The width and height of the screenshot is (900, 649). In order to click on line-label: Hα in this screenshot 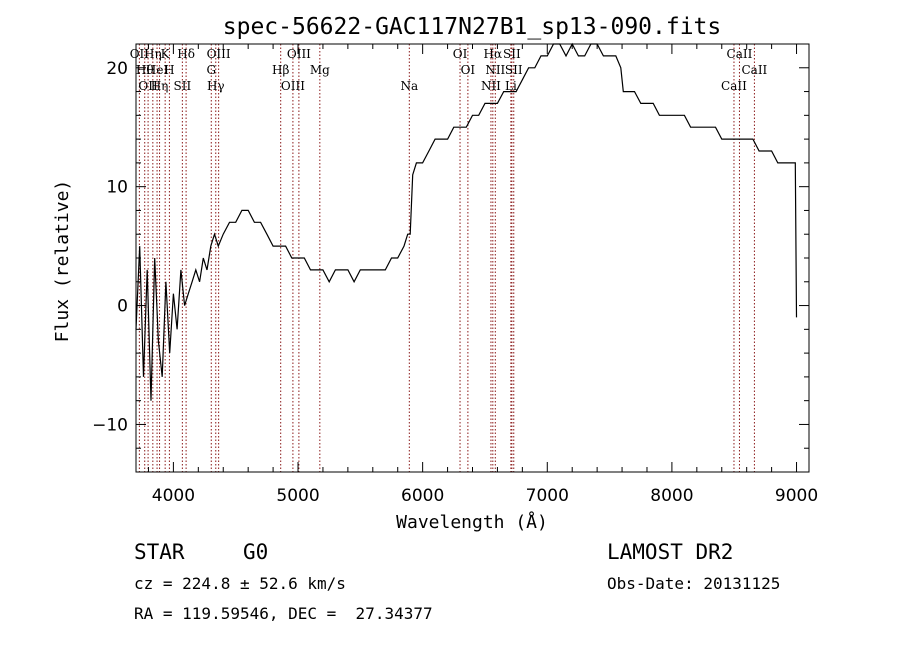, I will do `click(493, 54)`.